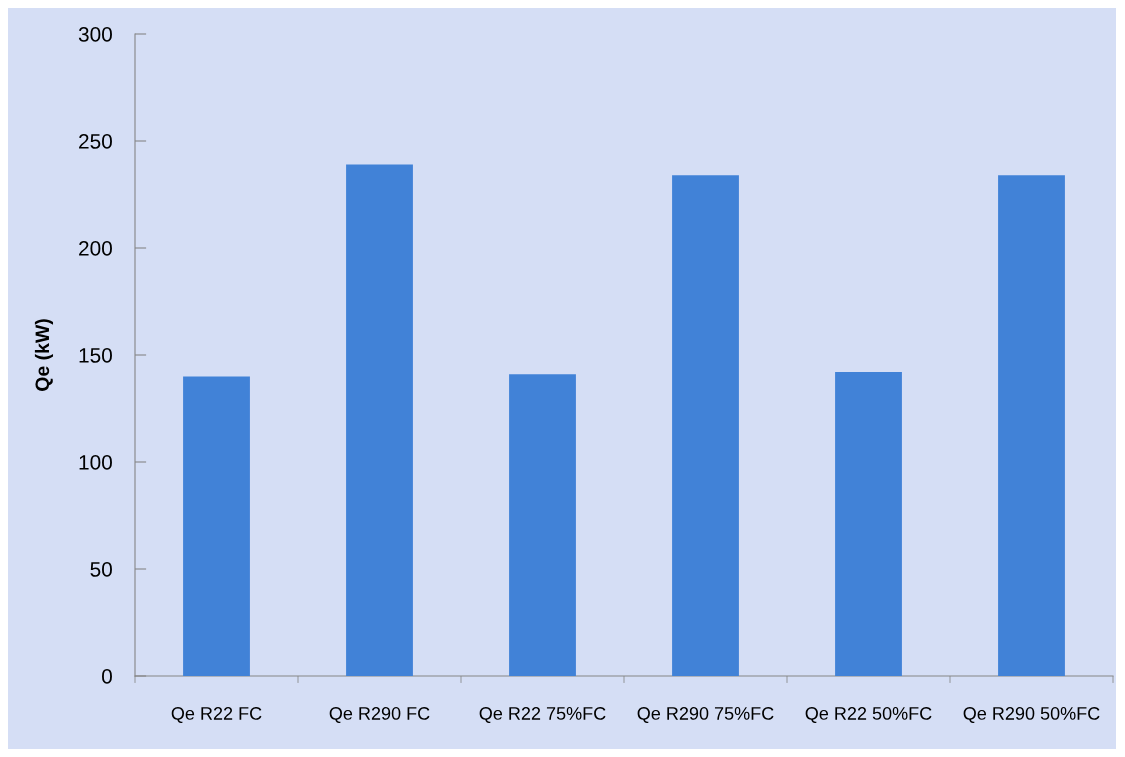  I want to click on y-tick-label: 250, so click(95, 141).